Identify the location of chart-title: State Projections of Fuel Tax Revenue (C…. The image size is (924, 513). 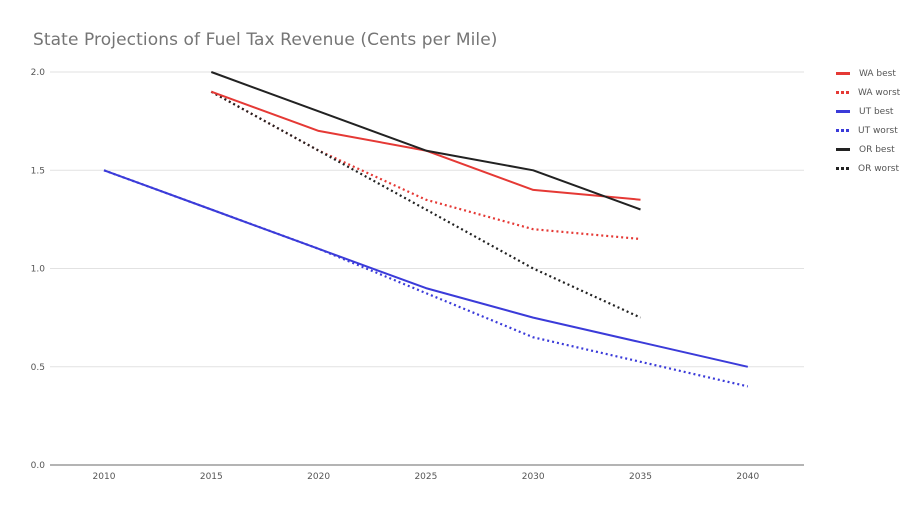
(265, 40).